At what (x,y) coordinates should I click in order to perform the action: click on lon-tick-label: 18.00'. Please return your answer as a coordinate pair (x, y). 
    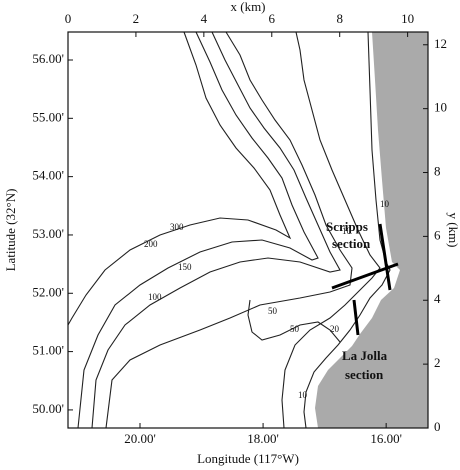
    Looking at the image, I should click on (263, 438).